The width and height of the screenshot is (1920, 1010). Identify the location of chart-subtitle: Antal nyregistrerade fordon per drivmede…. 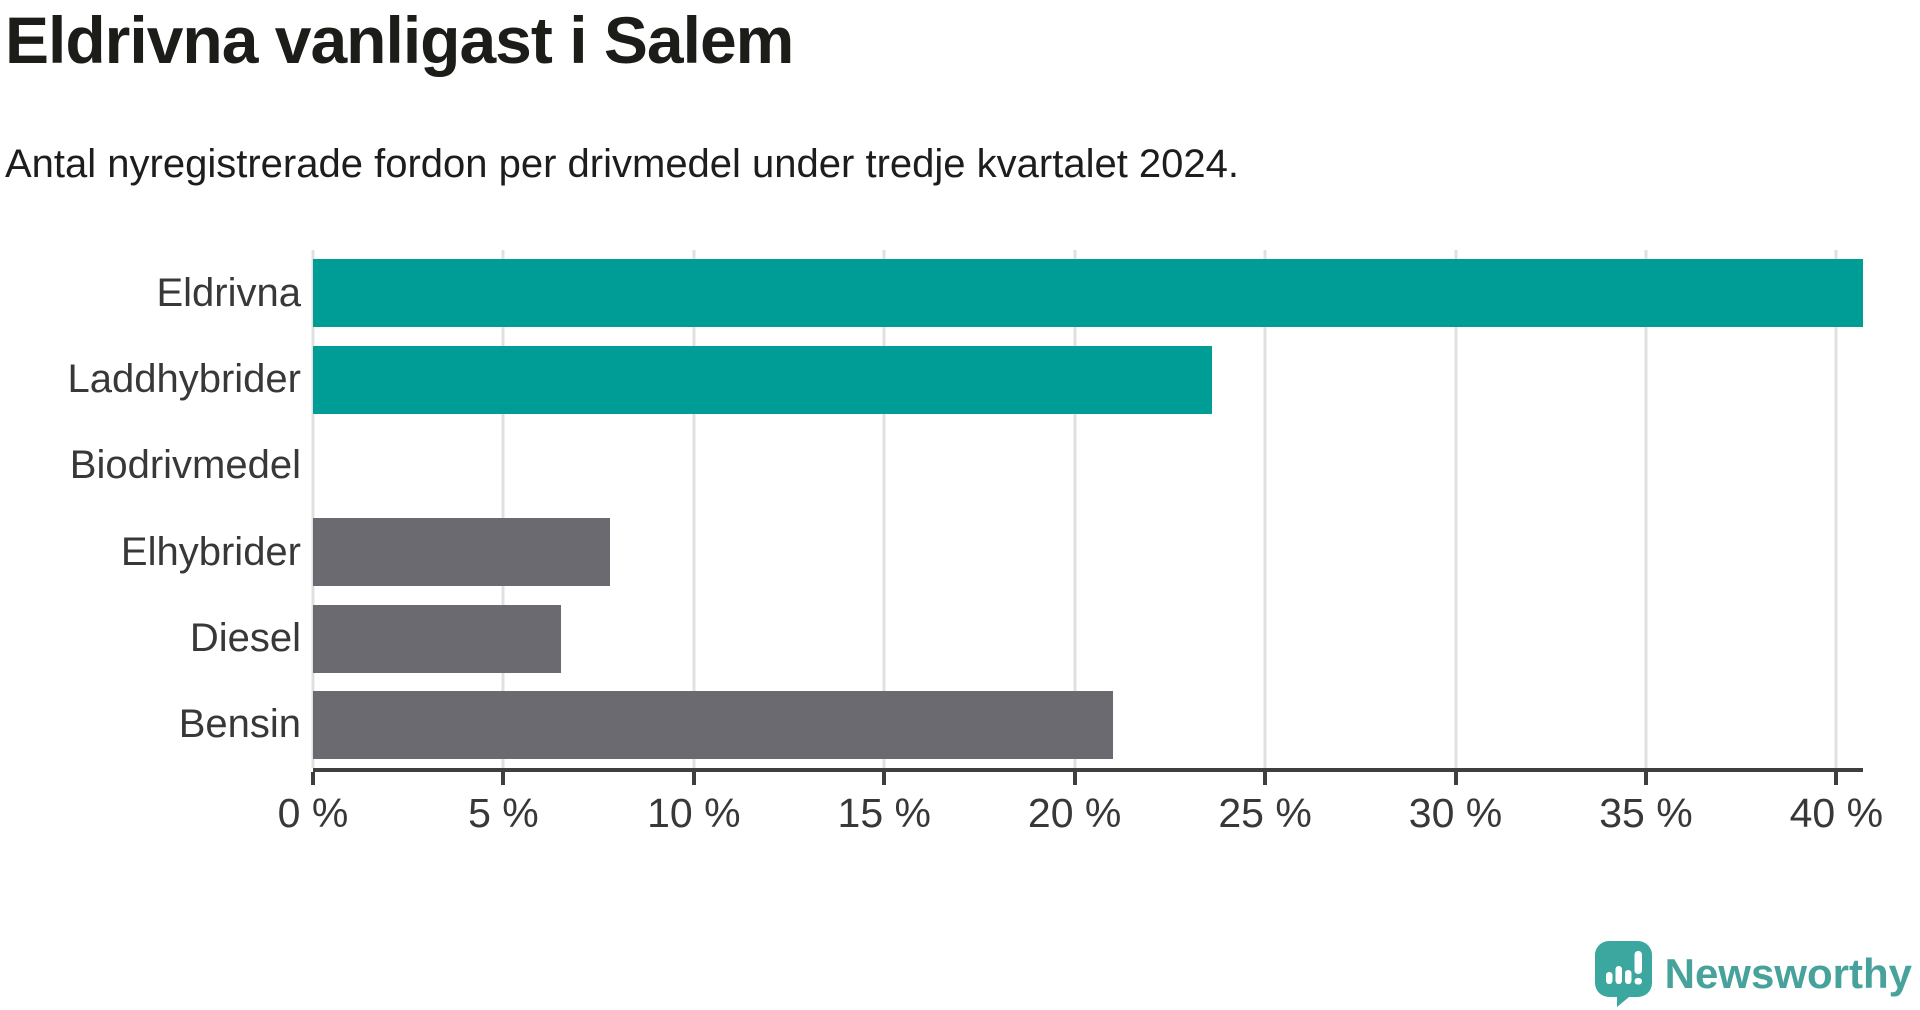
(622, 164).